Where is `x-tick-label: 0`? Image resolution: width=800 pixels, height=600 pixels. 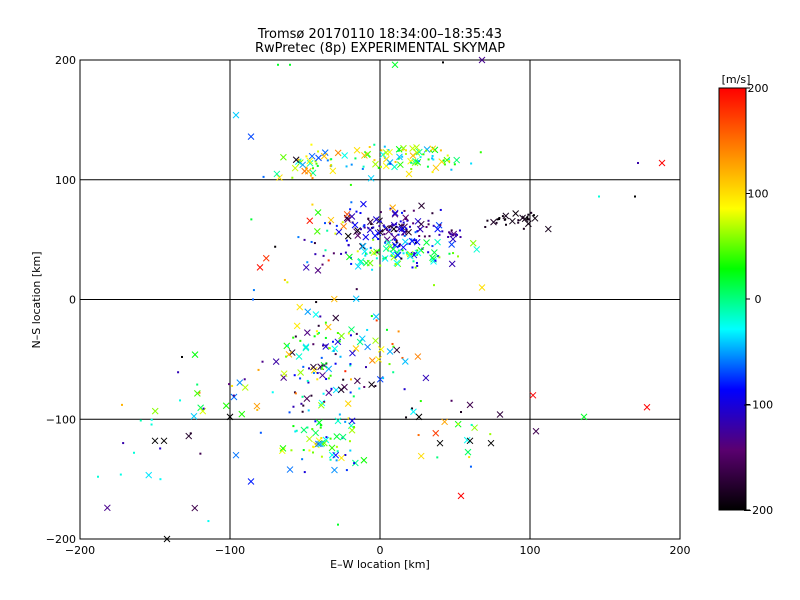
x-tick-label: 0 is located at coordinates (380, 550).